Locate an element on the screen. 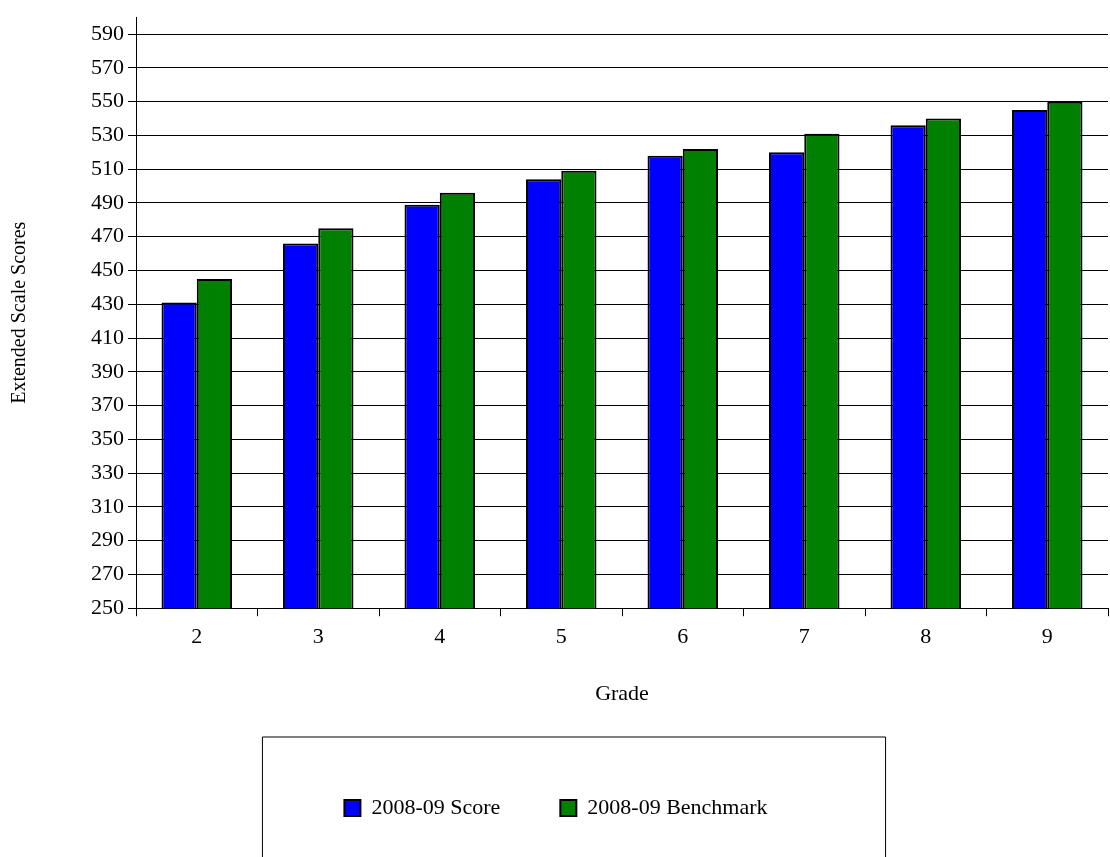  y-tick-label: 330 is located at coordinates (107, 471).